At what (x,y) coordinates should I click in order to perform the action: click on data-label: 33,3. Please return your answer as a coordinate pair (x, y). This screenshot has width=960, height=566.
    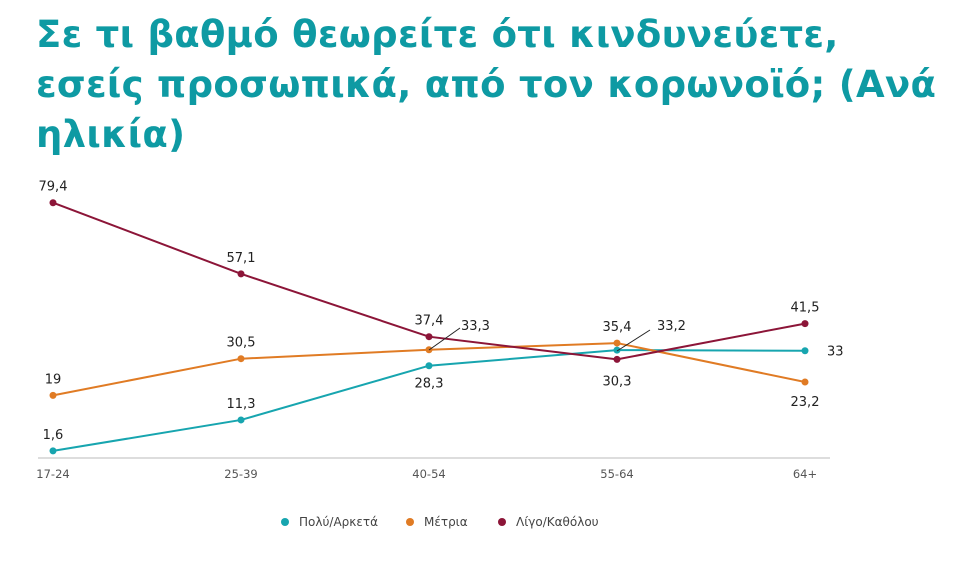
    Looking at the image, I should click on (475, 326).